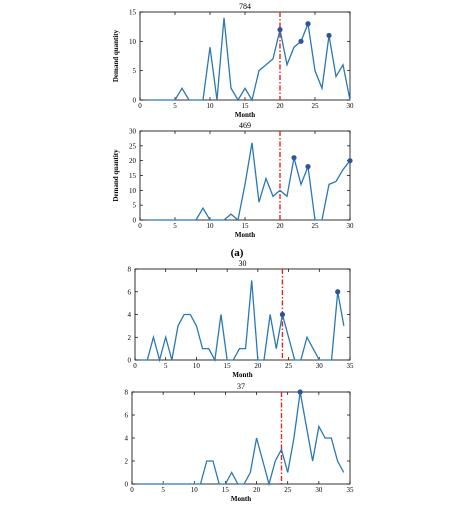 Image resolution: width=474 pixels, height=505 pixels. What do you see at coordinates (243, 263) in the screenshot?
I see `chart-title: 30` at bounding box center [243, 263].